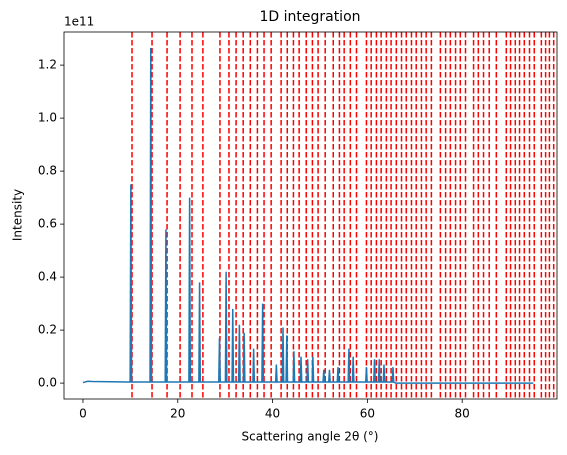  I want to click on y-tick-label: 0.4, so click(47, 277).